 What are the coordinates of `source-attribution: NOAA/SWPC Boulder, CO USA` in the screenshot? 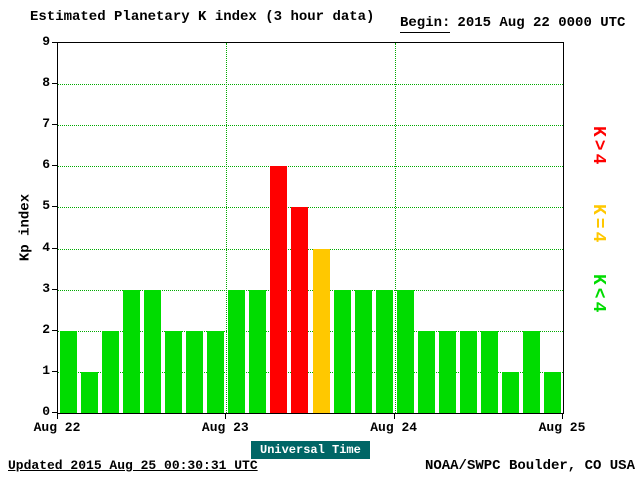 It's located at (529, 466).